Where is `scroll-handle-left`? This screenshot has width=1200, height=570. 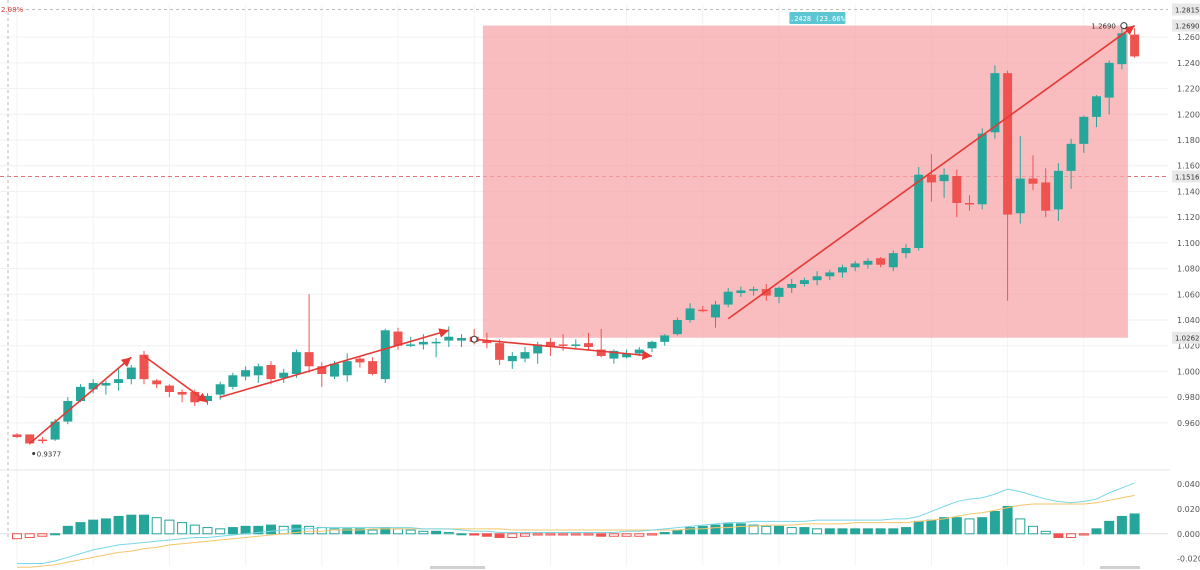 scroll-handle-left is located at coordinates (457, 567).